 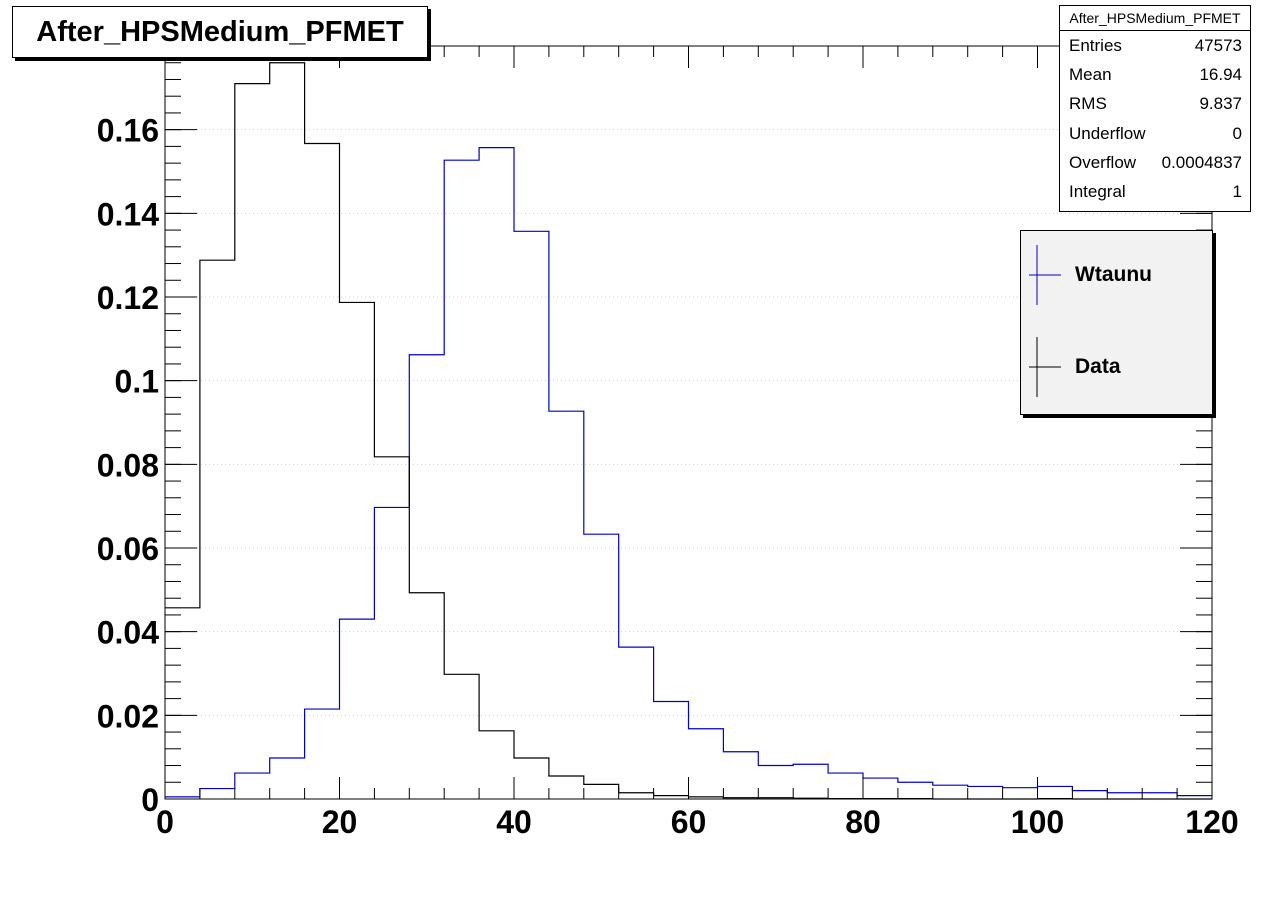 What do you see at coordinates (1116, 322) in the screenshot?
I see `legend: Wtaunu Data` at bounding box center [1116, 322].